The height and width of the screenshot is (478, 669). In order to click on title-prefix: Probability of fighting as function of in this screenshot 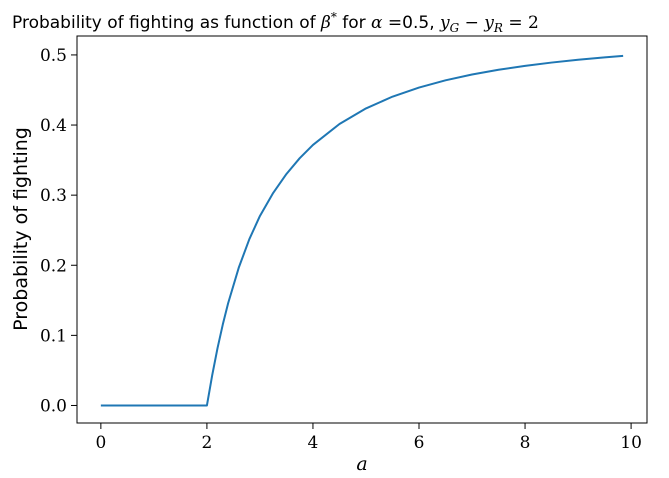, I will do `click(166, 23)`.